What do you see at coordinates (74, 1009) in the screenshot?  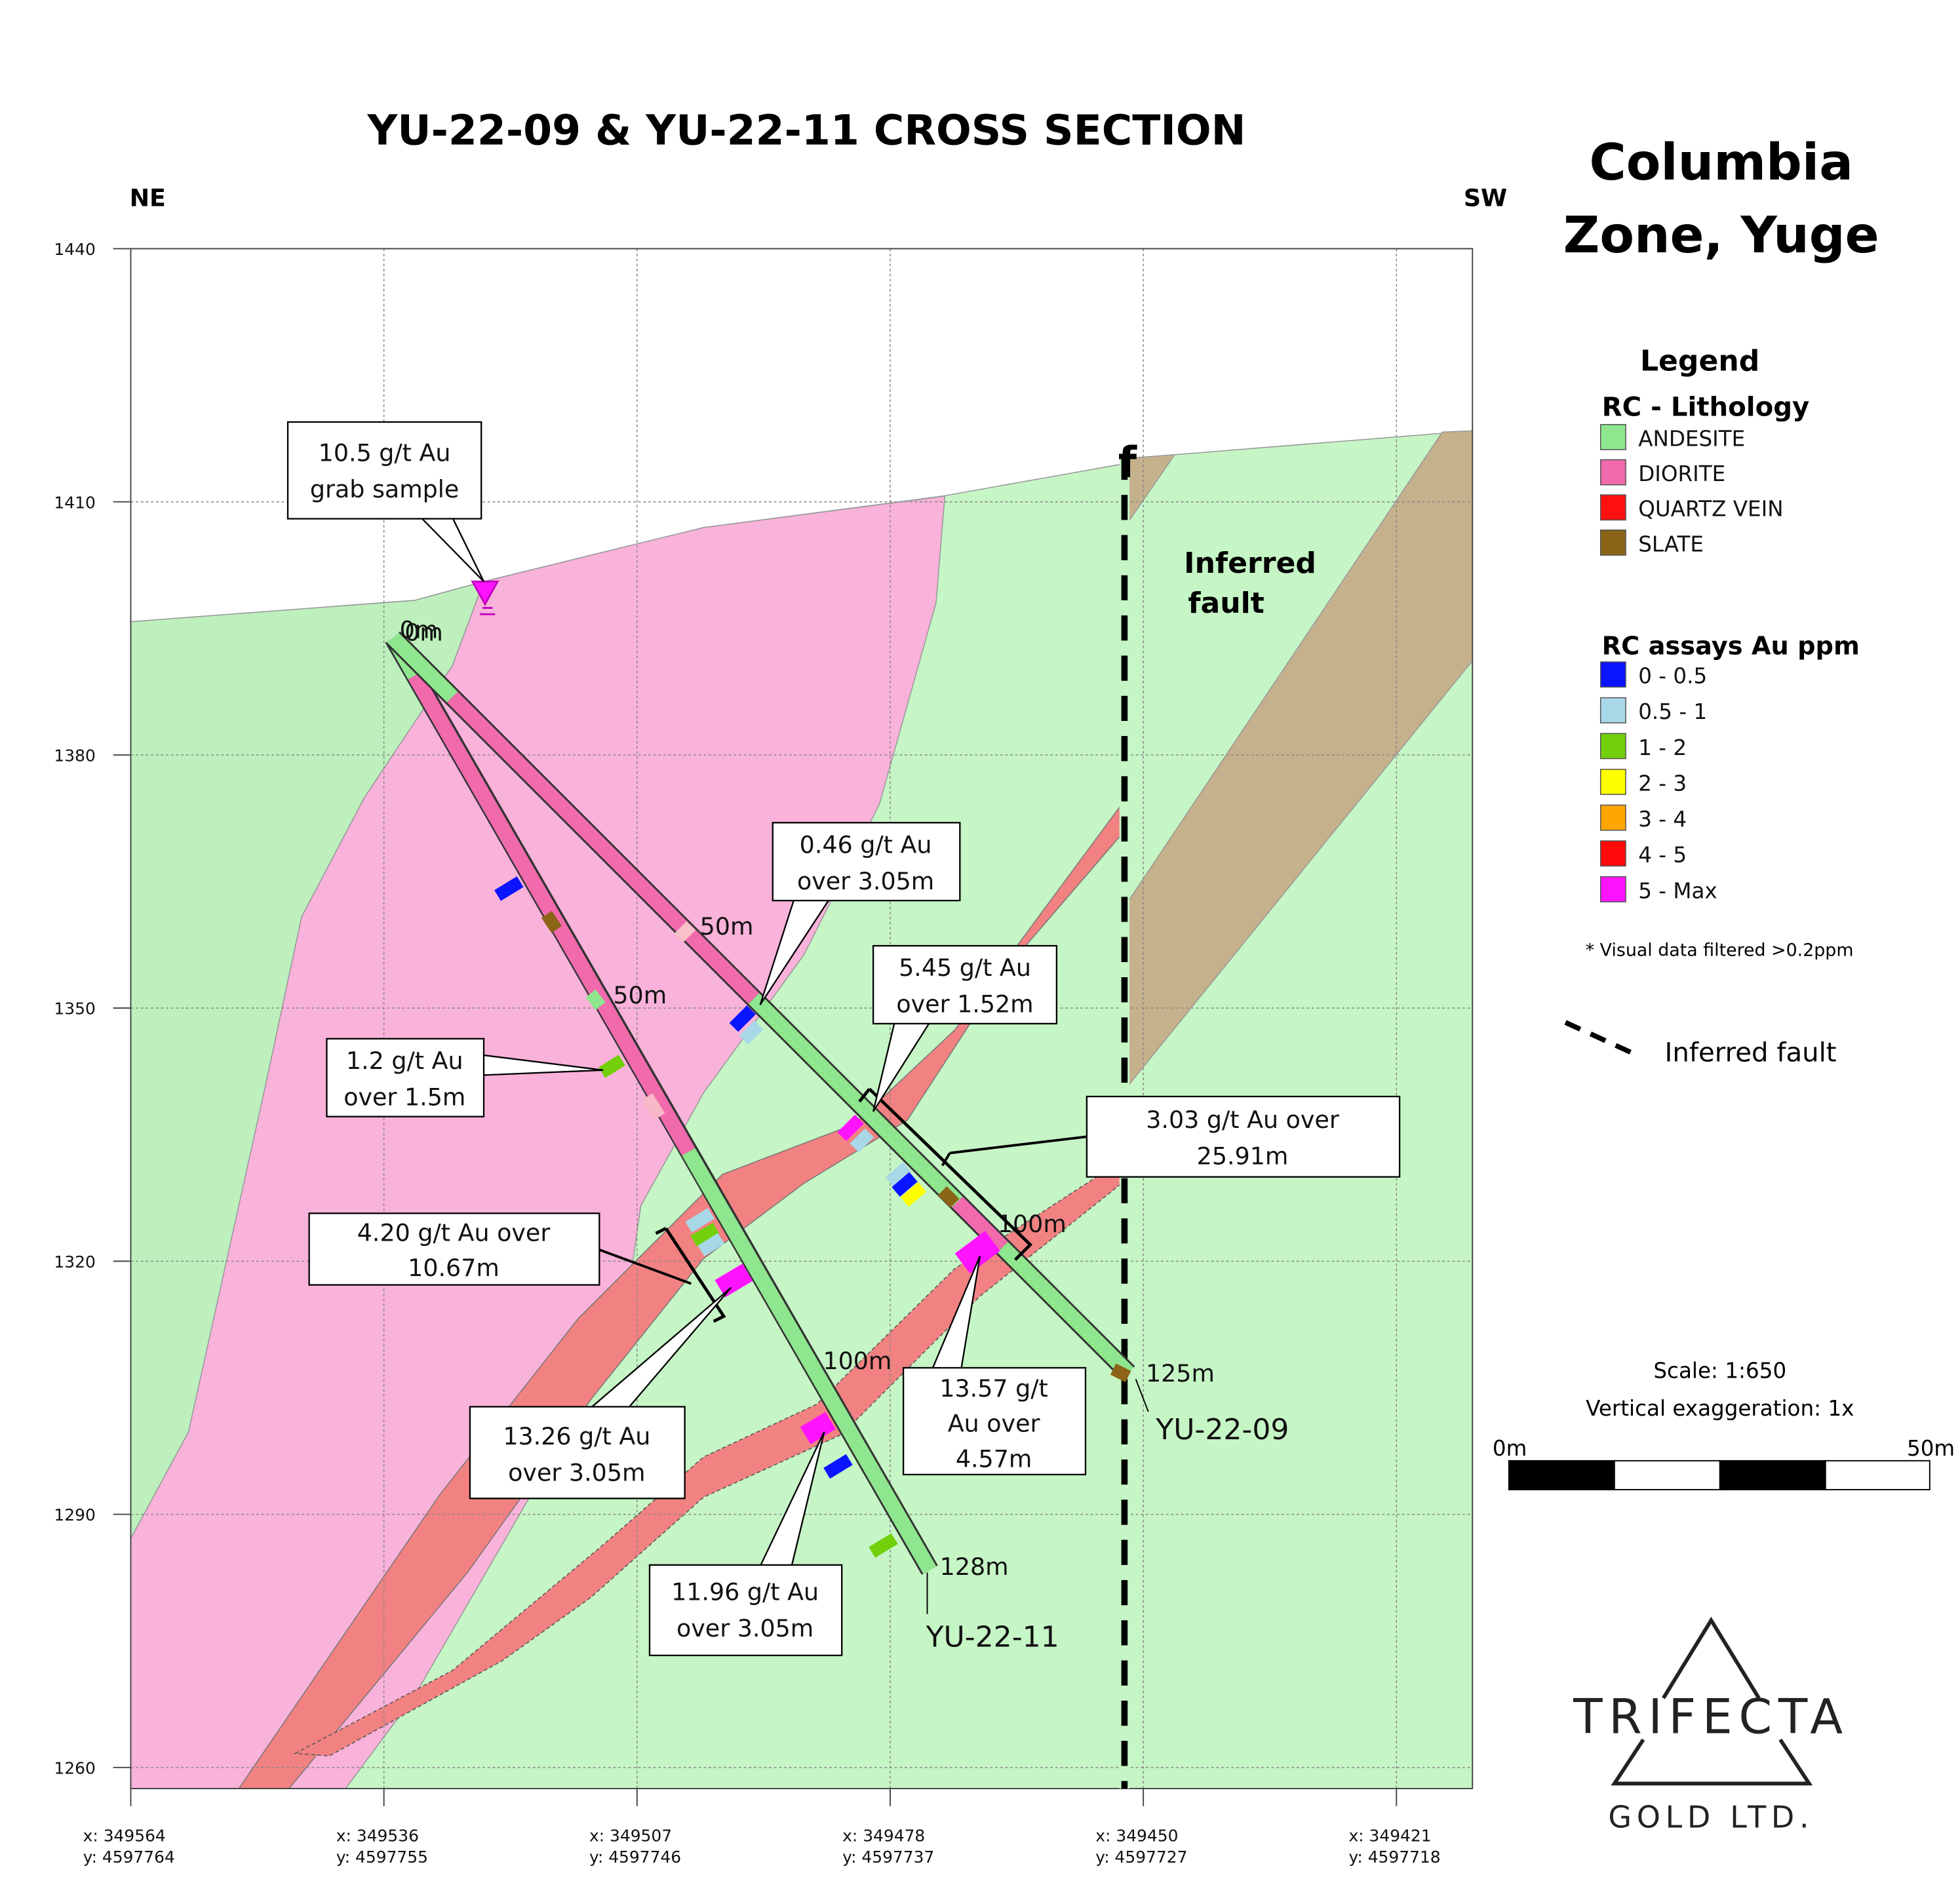 I see `y-tick-label: 1350` at bounding box center [74, 1009].